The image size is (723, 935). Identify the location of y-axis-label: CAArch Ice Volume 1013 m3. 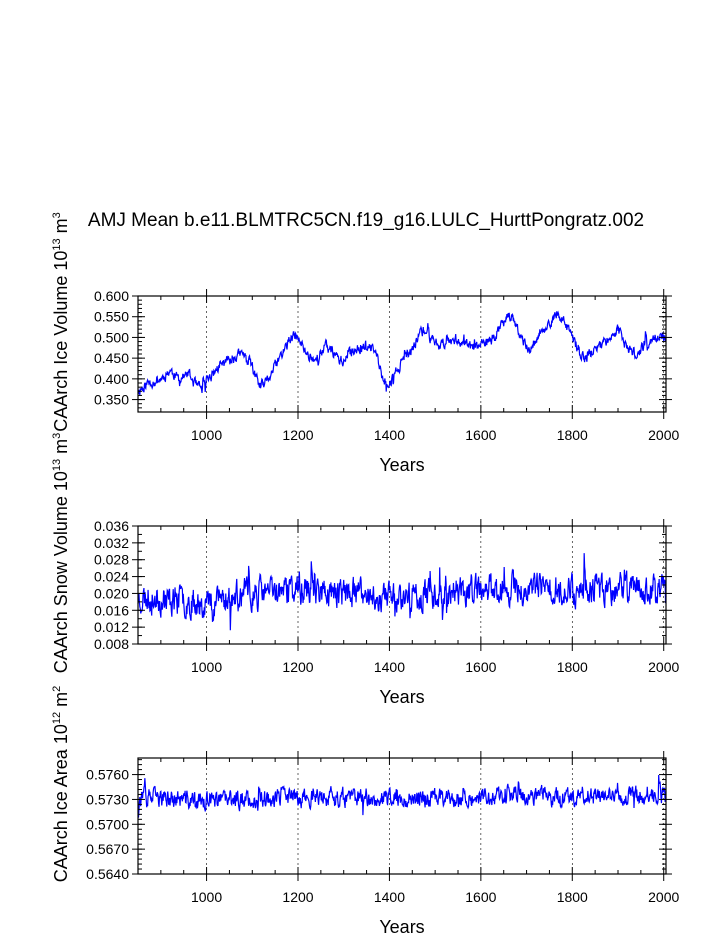
(61, 321).